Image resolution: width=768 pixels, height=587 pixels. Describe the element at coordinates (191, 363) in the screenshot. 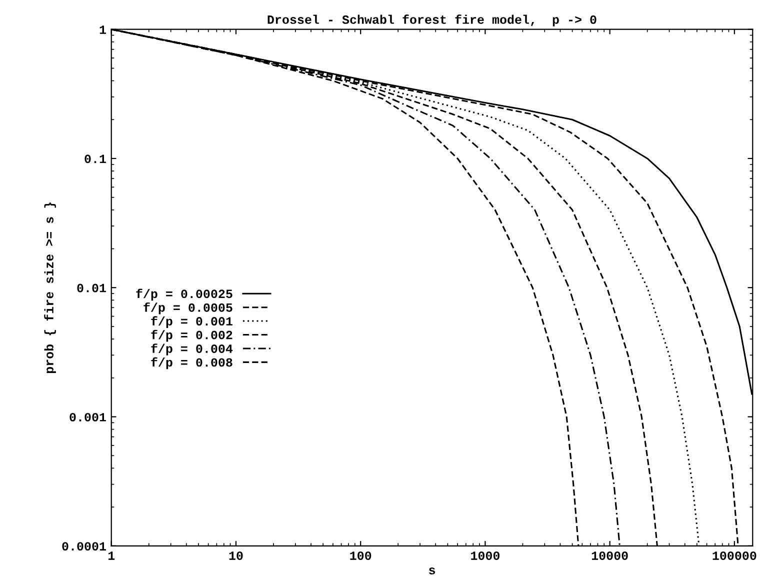

I see `legend-label: f/p = 0.008` at that location.